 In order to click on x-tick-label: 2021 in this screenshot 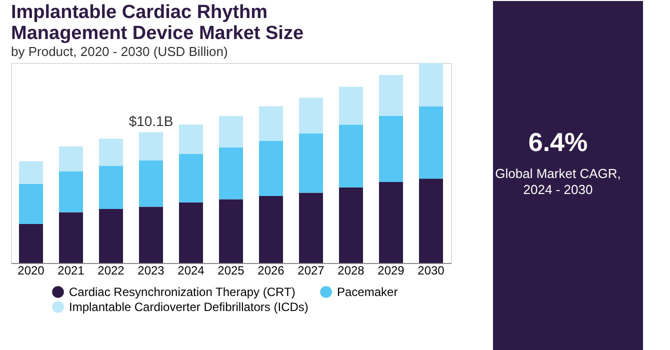, I will do `click(71, 271)`.